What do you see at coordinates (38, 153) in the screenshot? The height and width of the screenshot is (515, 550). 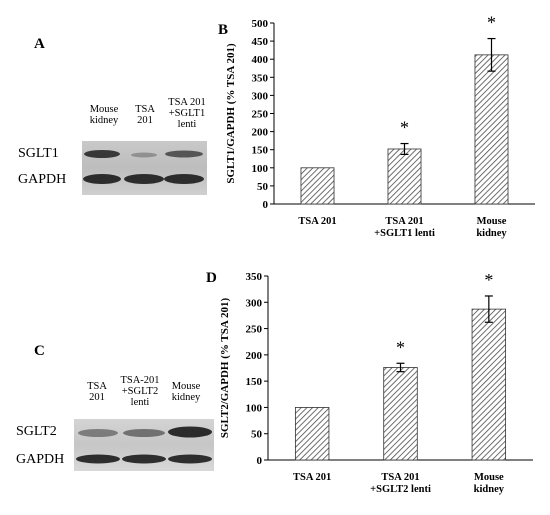 I see `row-label-sglt1: SGLT1` at bounding box center [38, 153].